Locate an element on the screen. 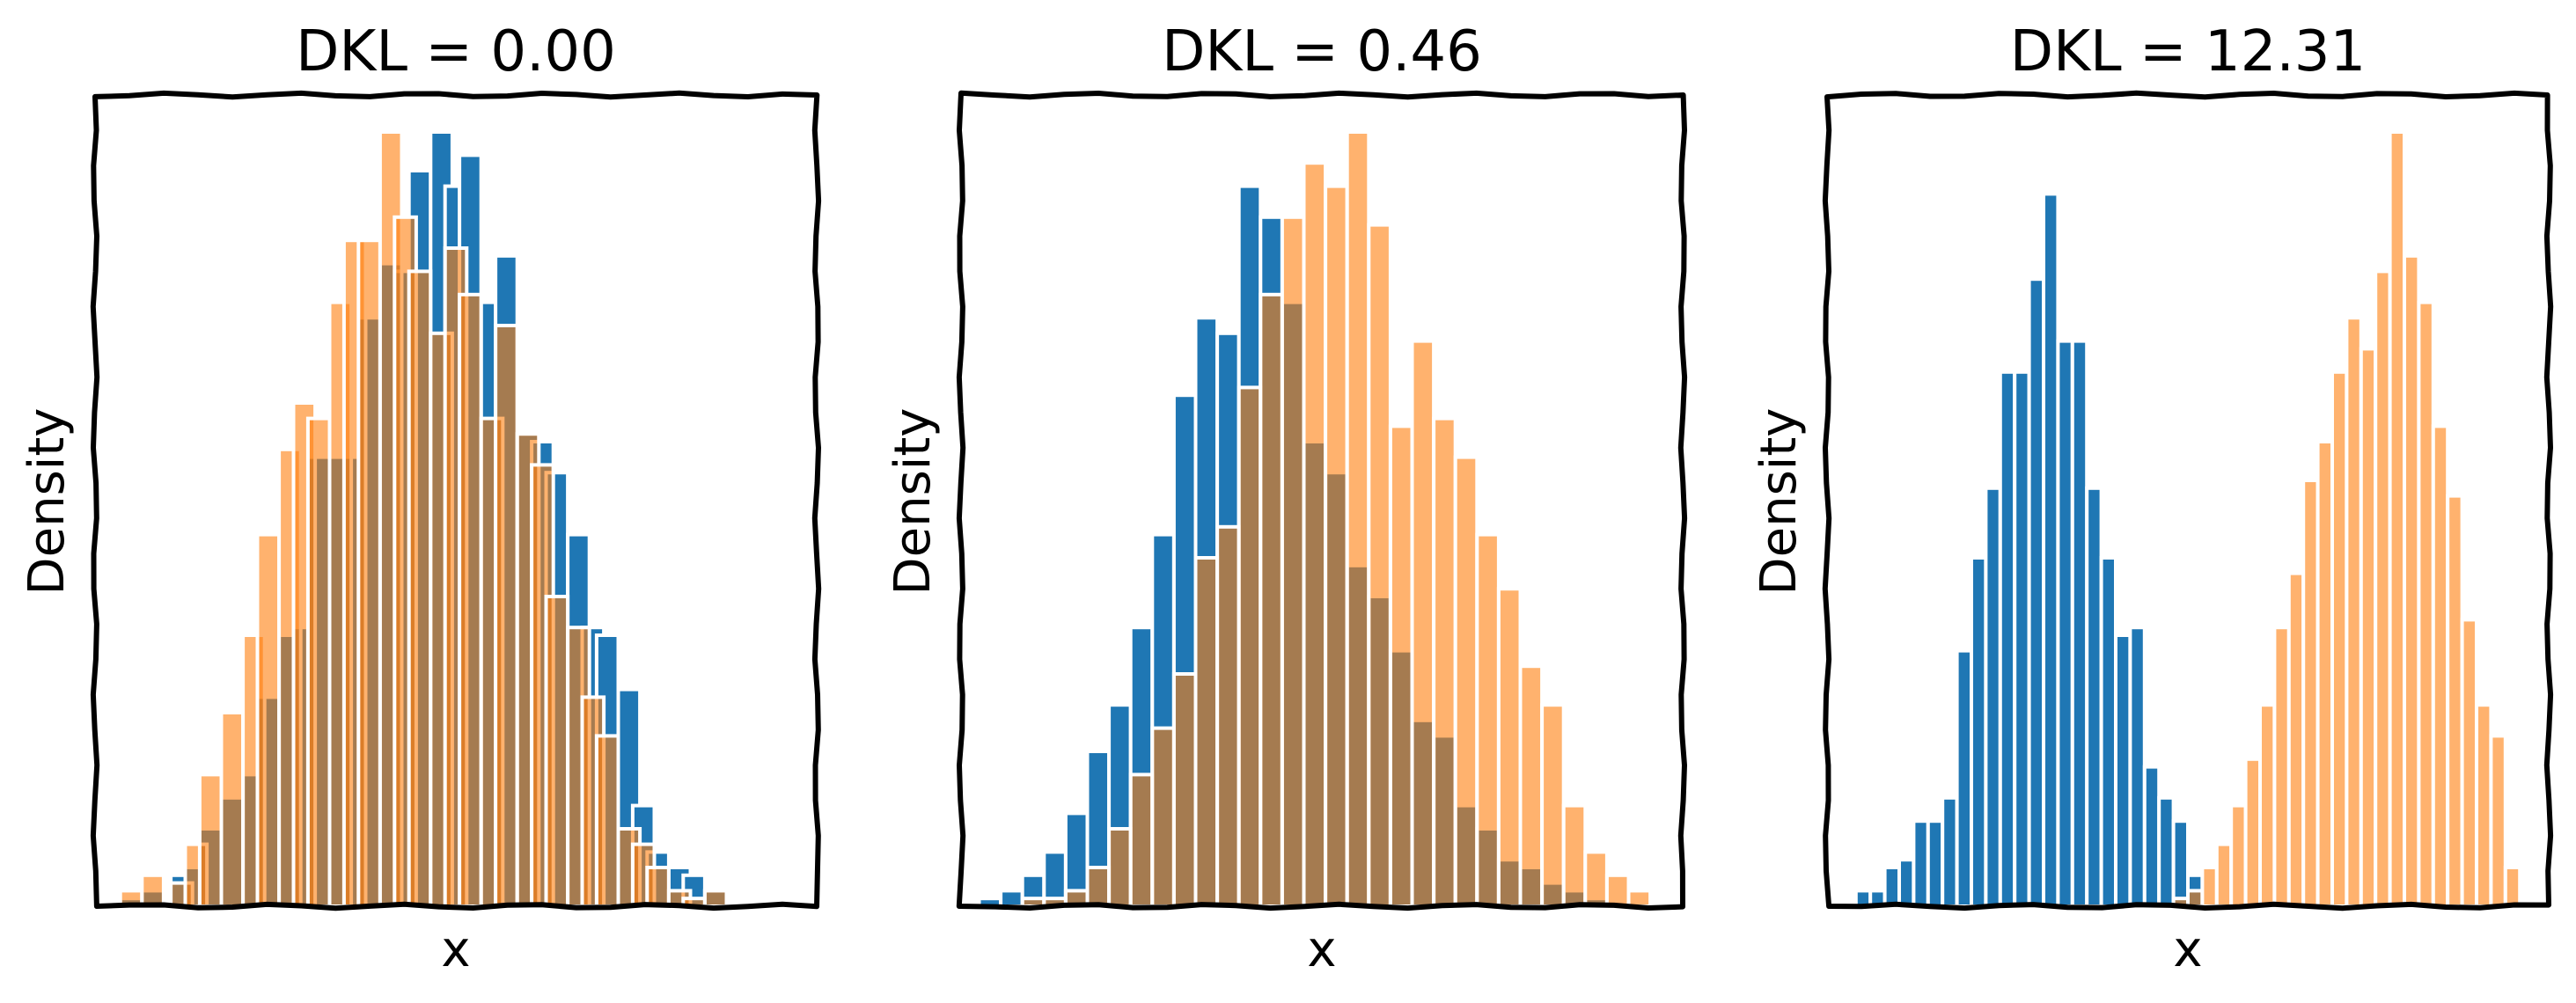 The height and width of the screenshot is (1003, 2576). panel-2-title: DKL = 0.46 is located at coordinates (1322, 51).